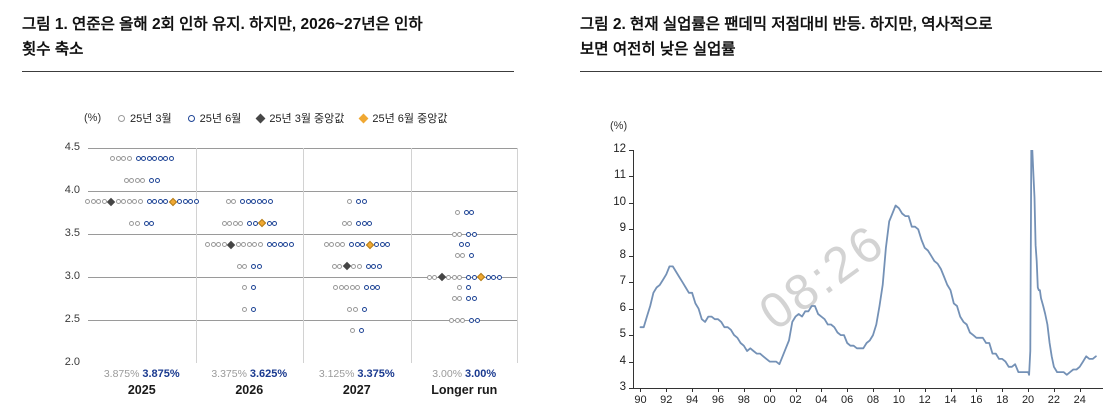 The image size is (1112, 415). I want to click on legend-item: 25년 6월 중앙값, so click(403, 118).